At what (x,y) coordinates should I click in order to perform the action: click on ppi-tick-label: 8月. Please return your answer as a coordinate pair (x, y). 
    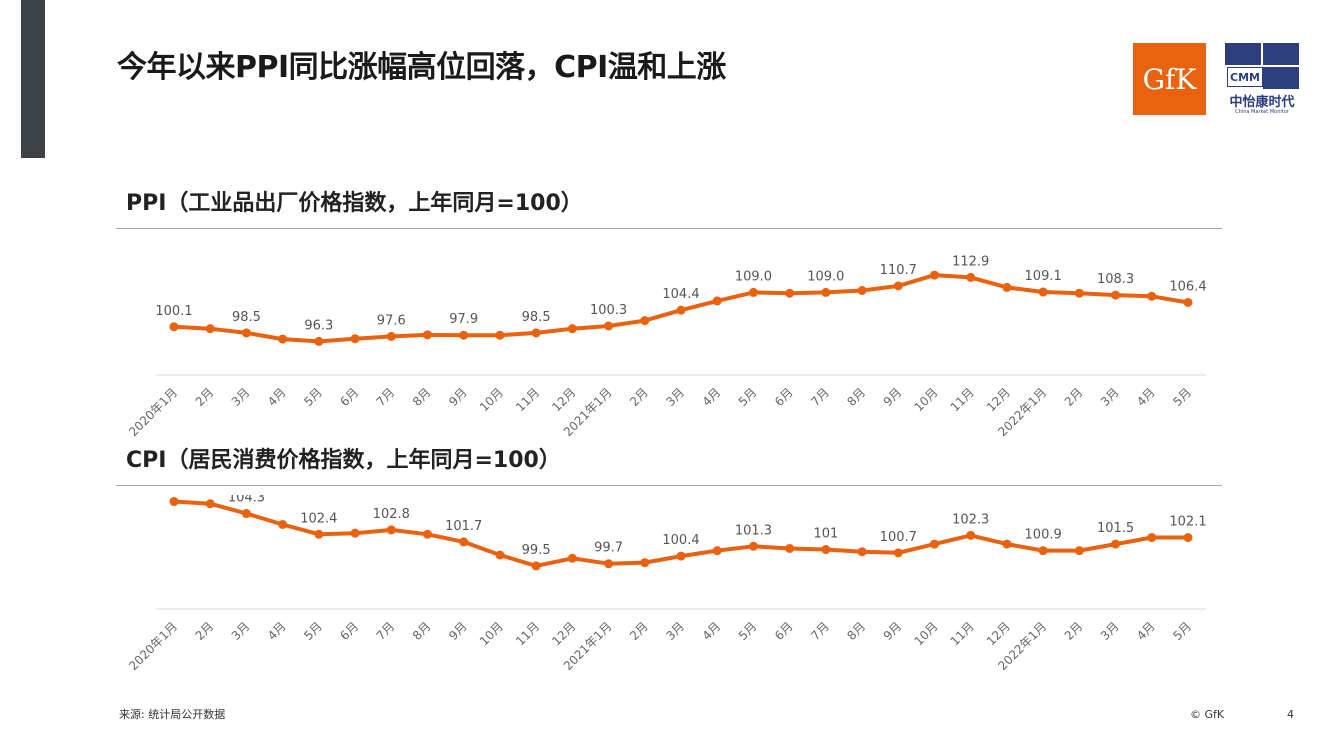
    Looking at the image, I should click on (856, 397).